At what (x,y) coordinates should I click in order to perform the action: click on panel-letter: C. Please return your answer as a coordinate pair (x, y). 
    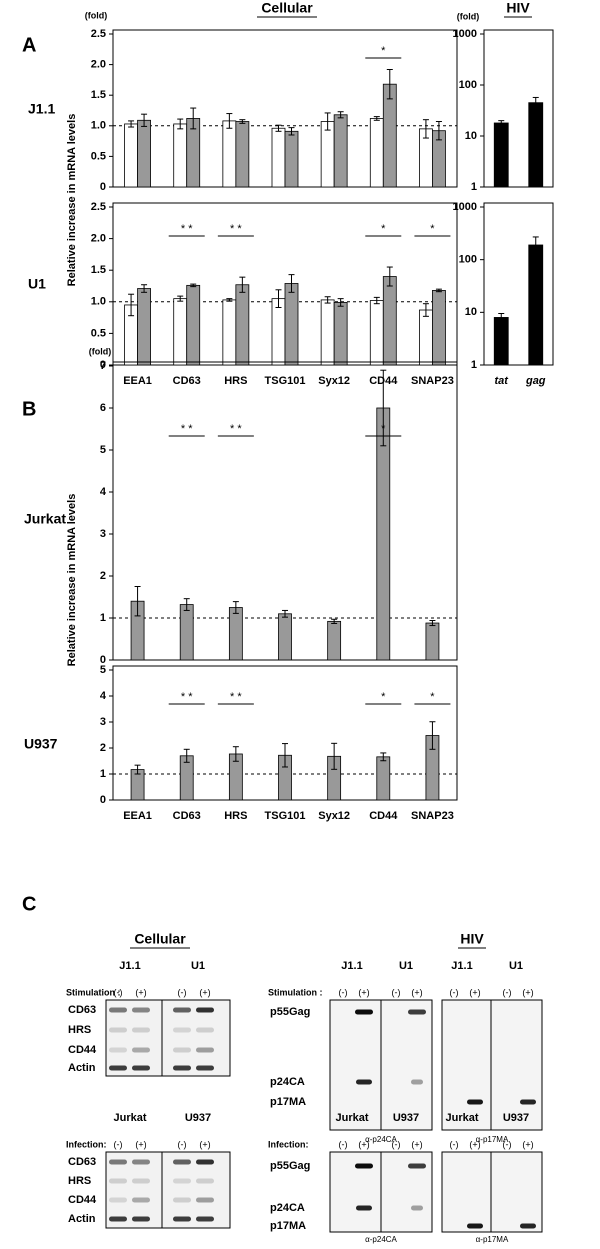
    Looking at the image, I should click on (29, 904).